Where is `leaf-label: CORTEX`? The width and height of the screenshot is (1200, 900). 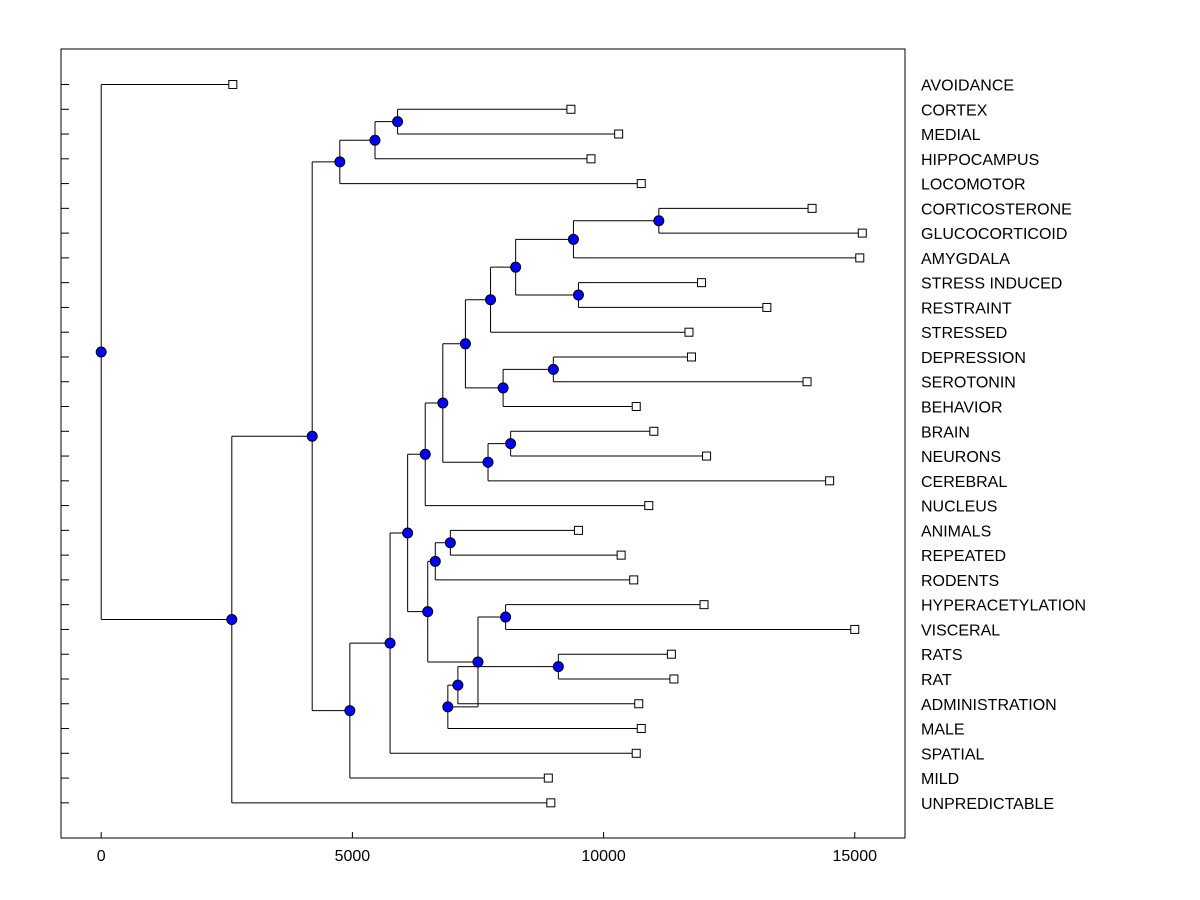
leaf-label: CORTEX is located at coordinates (954, 110).